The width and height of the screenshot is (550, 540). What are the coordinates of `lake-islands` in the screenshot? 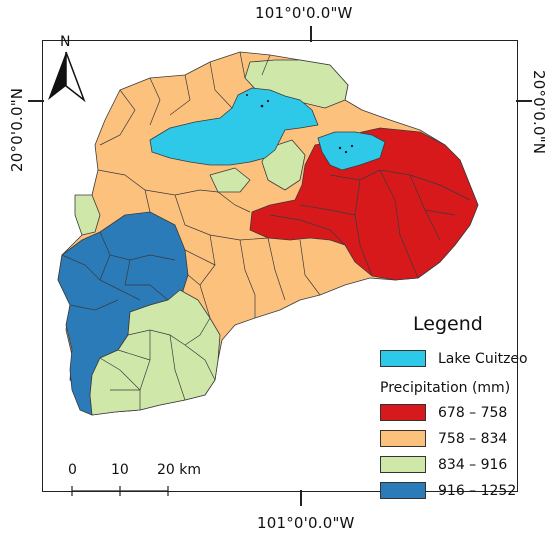 It's located at (300, 124).